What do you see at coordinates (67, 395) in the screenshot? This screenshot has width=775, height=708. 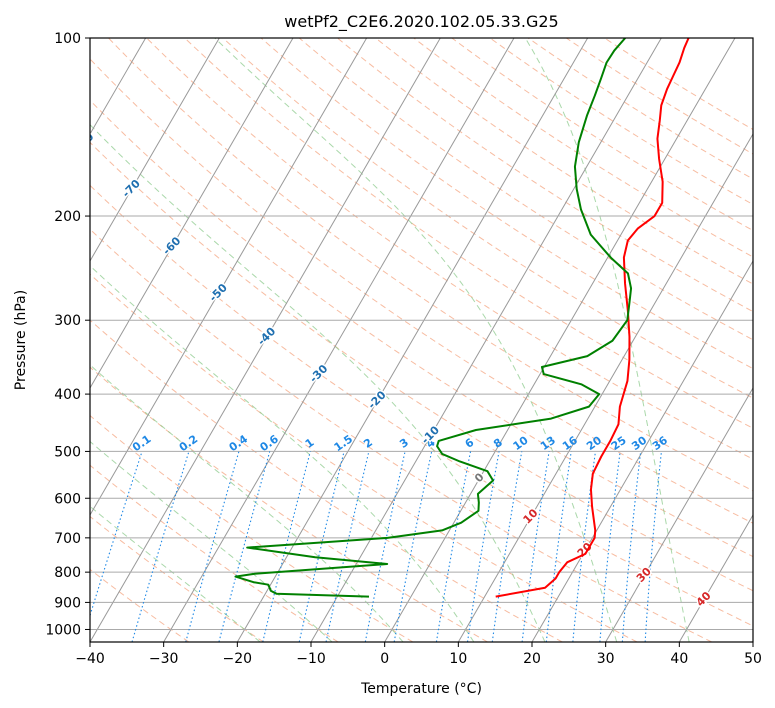 I see `y-tick-label: 400` at bounding box center [67, 395].